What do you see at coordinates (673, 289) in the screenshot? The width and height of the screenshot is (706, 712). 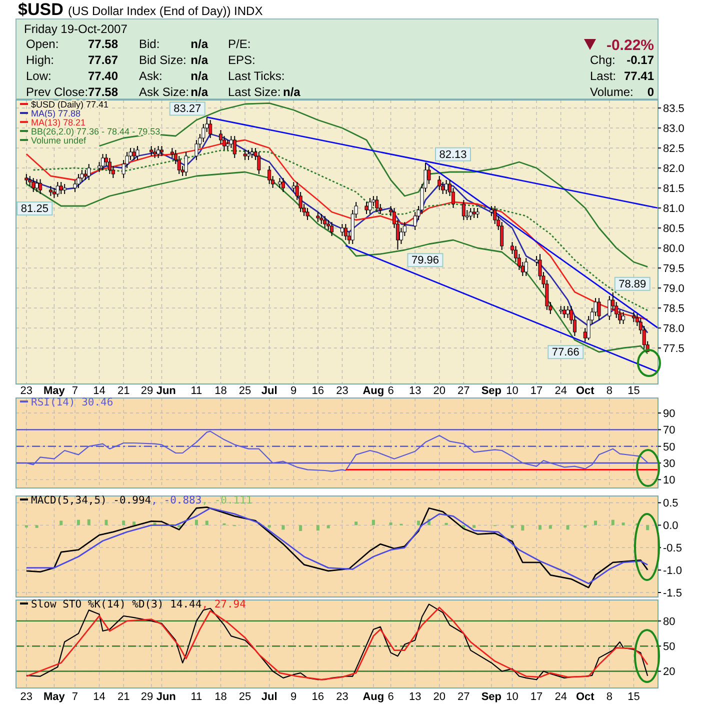 I see `y-tick-label: 79.0` at bounding box center [673, 289].